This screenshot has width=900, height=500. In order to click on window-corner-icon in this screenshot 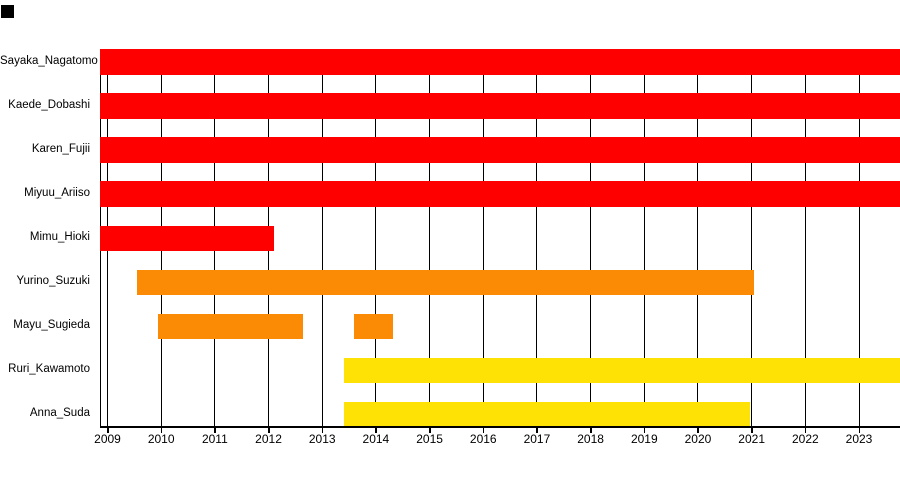, I will do `click(7, 11)`.